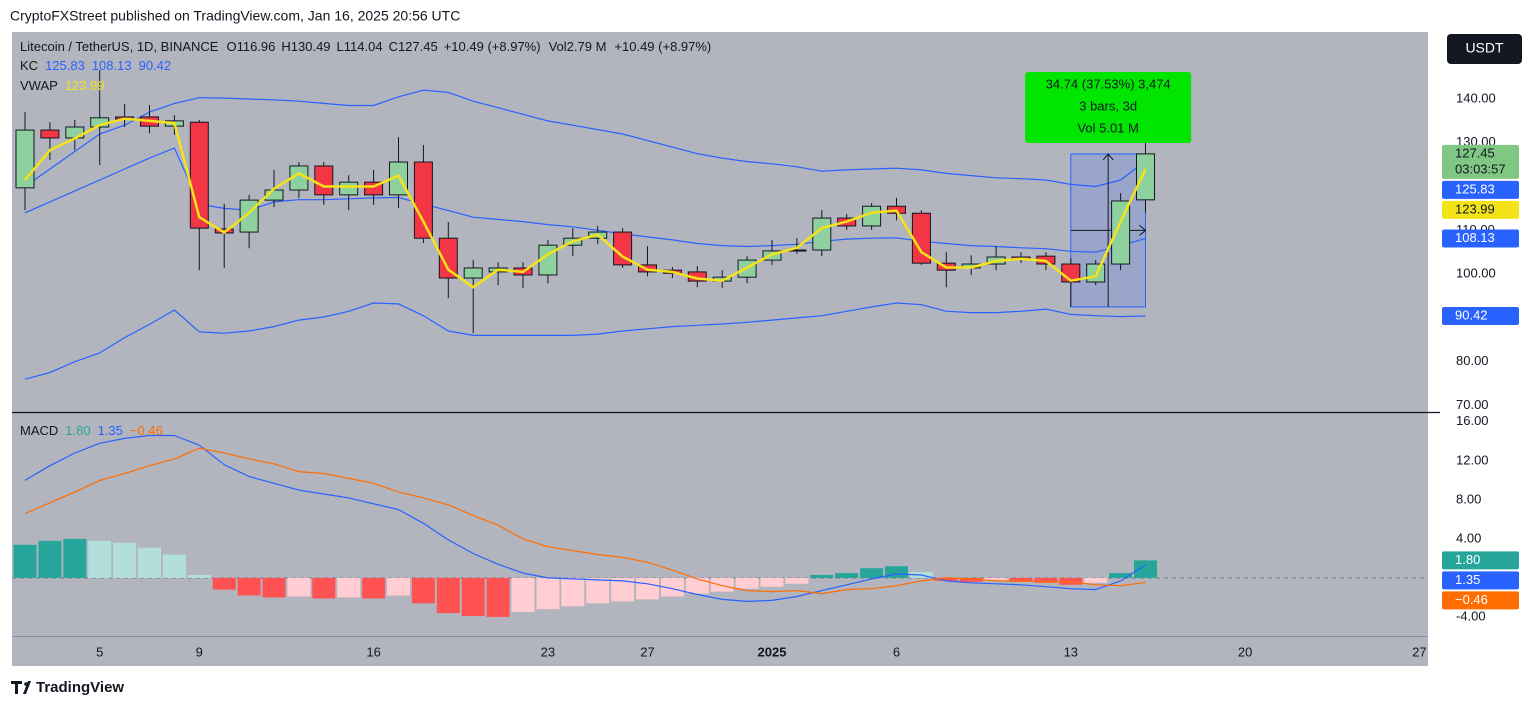 The image size is (1536, 707). What do you see at coordinates (772, 651) in the screenshot?
I see `time-label: 2025` at bounding box center [772, 651].